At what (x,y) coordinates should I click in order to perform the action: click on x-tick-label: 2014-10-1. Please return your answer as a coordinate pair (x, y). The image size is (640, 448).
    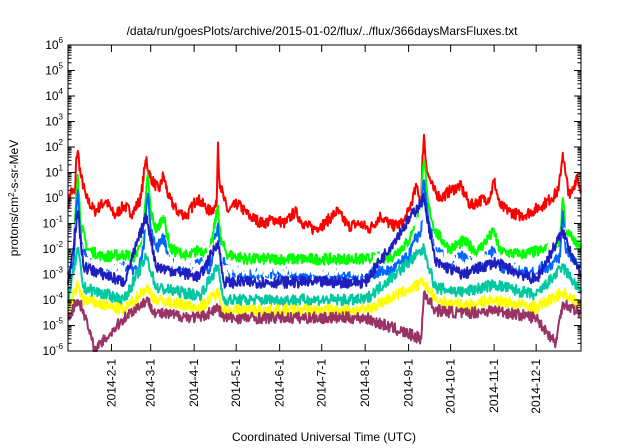
    Looking at the image, I should click on (451, 386).